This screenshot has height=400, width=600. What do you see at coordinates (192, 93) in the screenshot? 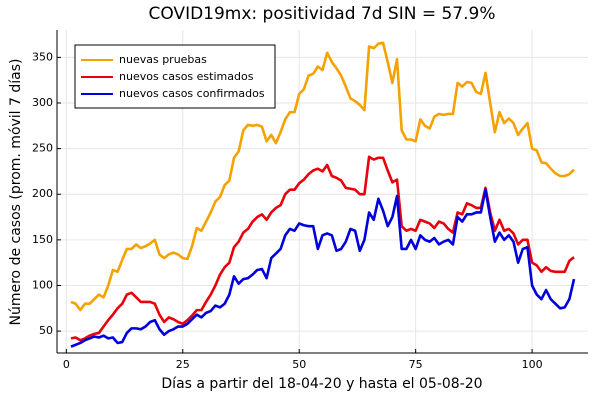
I see `legend-label: nuevos casos confirmados` at bounding box center [192, 93].